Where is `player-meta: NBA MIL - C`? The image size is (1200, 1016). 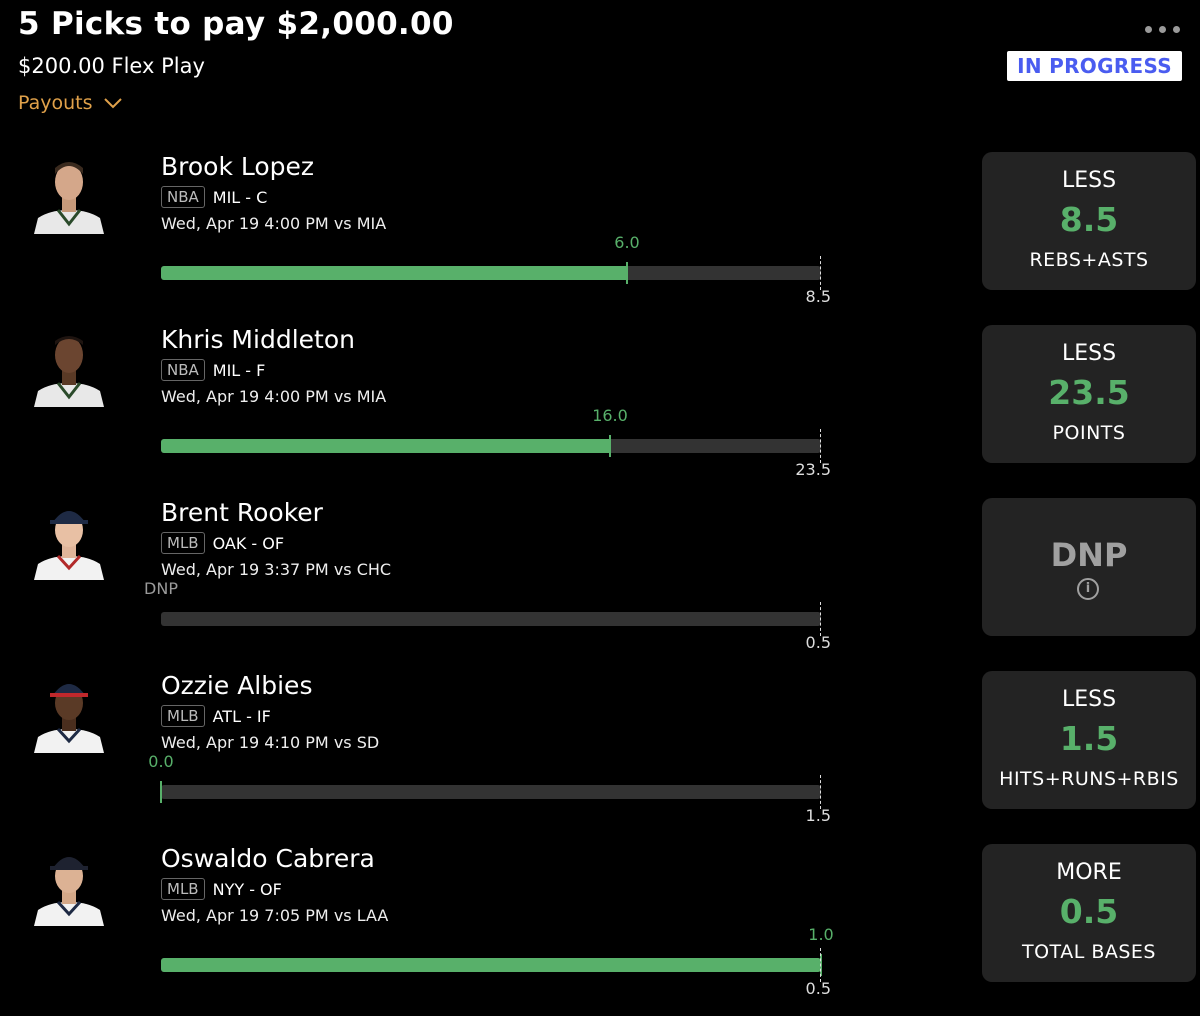
player-meta: NBA MIL - C is located at coordinates (214, 197).